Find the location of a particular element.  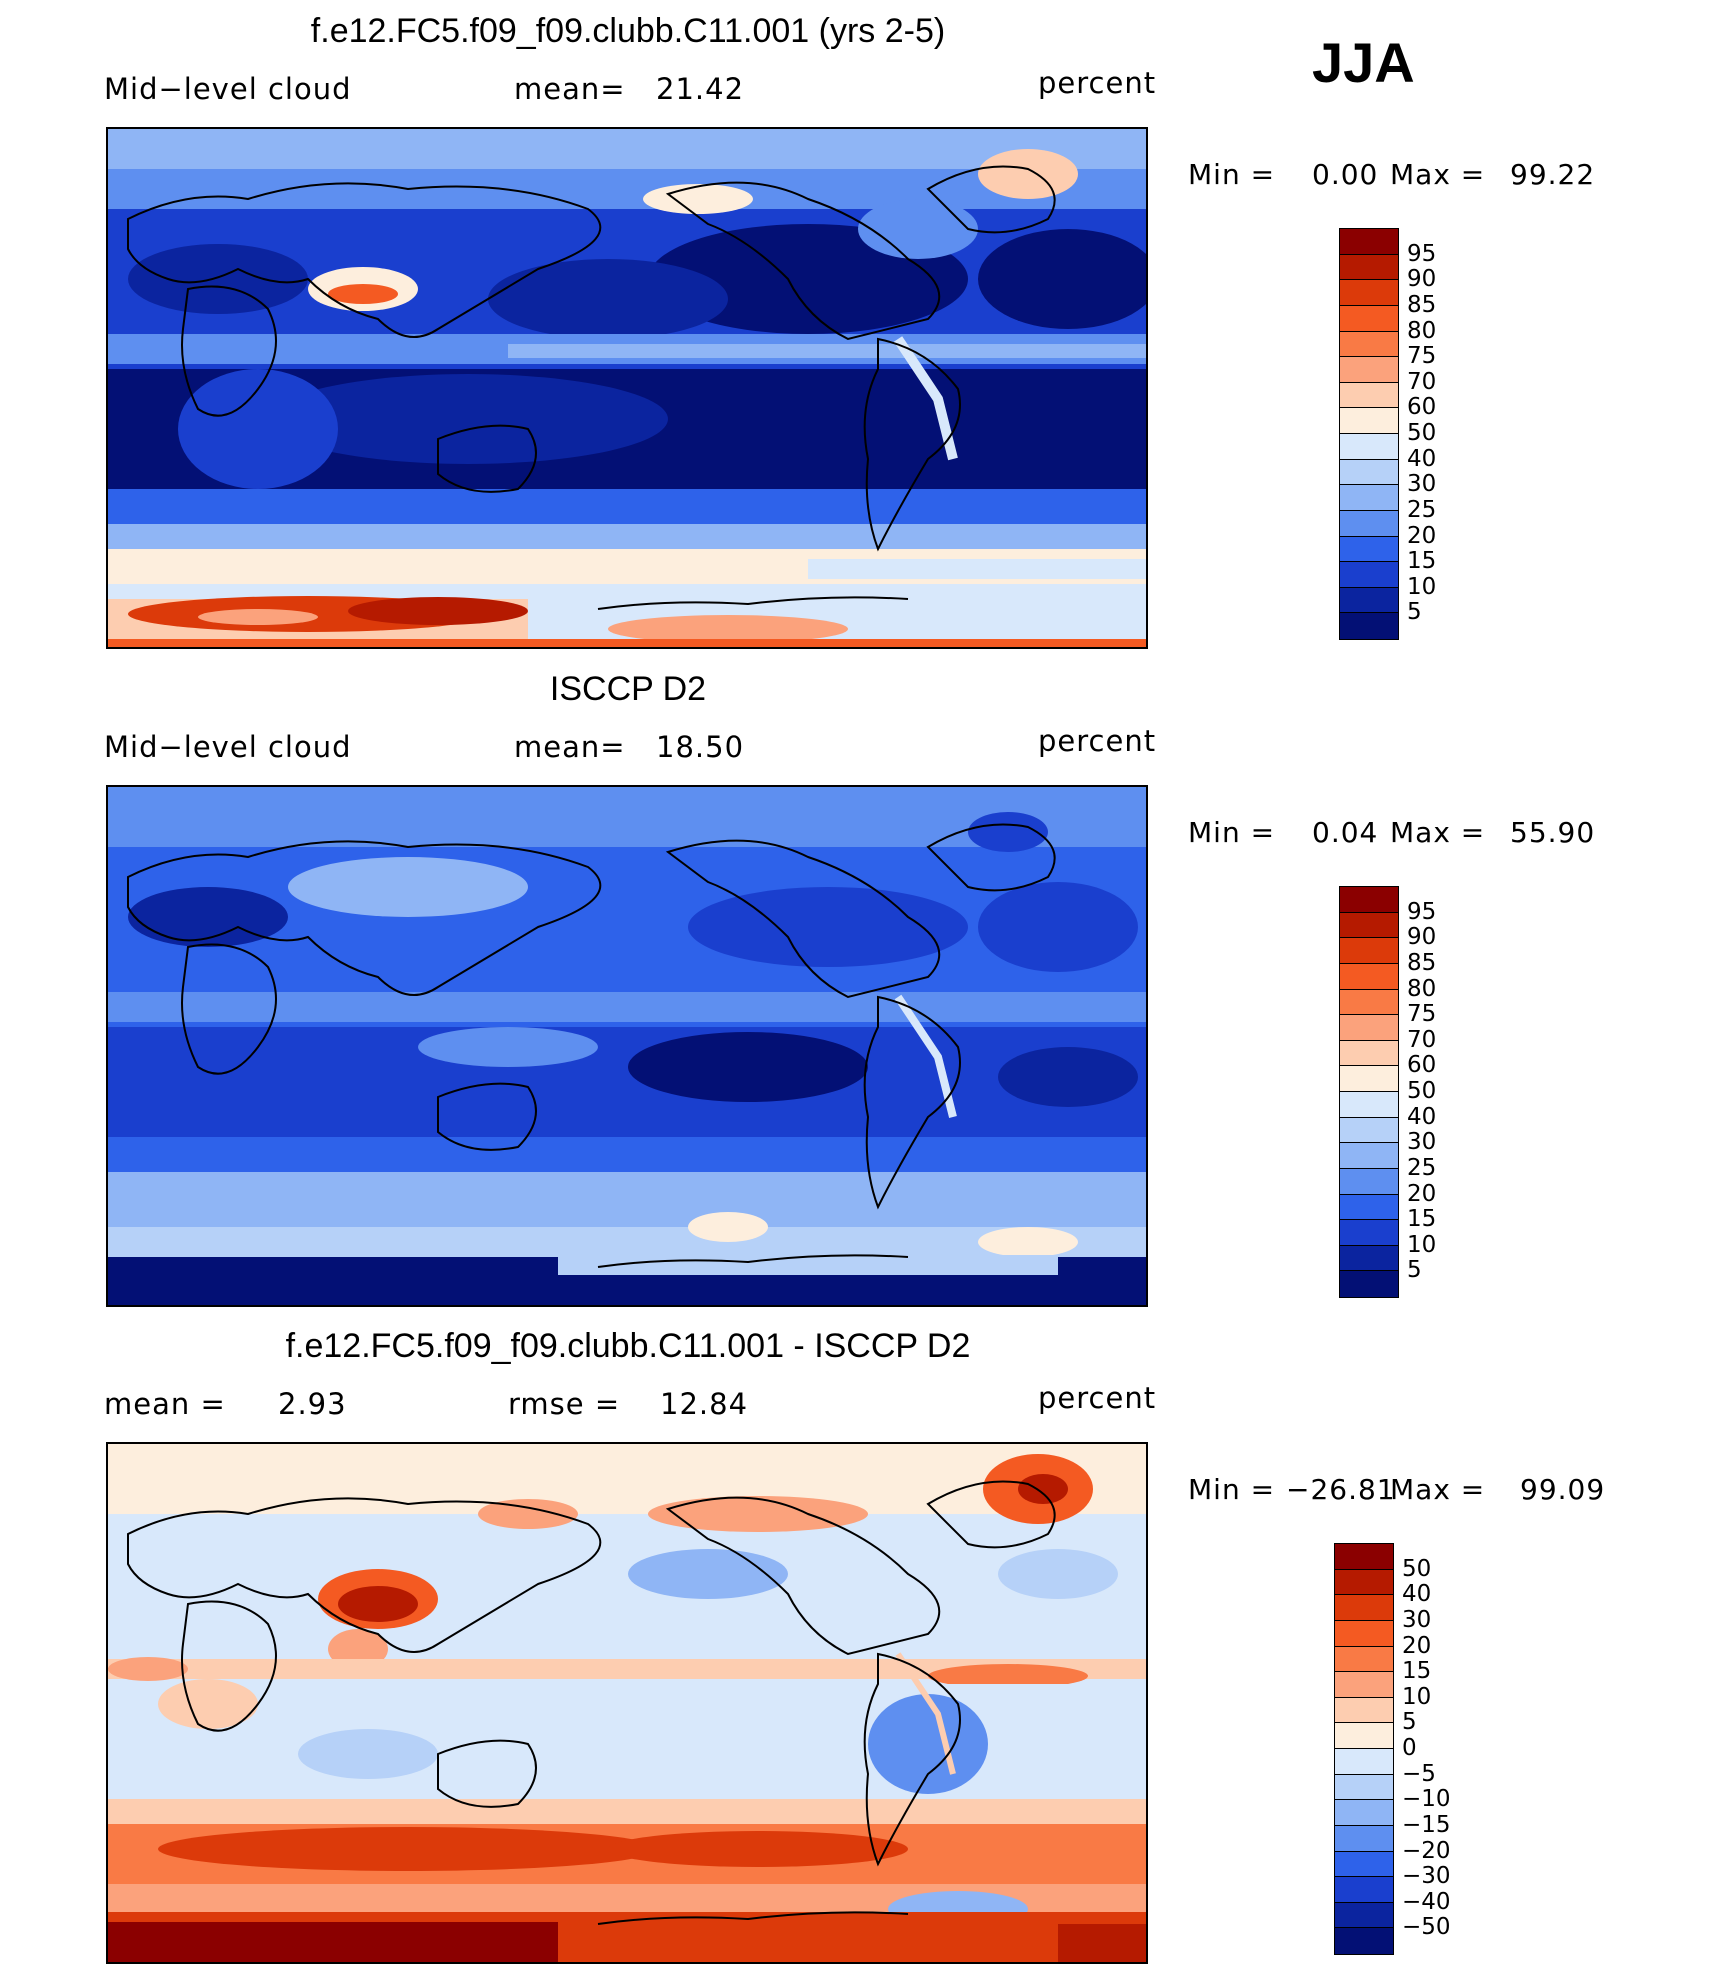

colorbar-level-label: 10 is located at coordinates (1422, 1244).